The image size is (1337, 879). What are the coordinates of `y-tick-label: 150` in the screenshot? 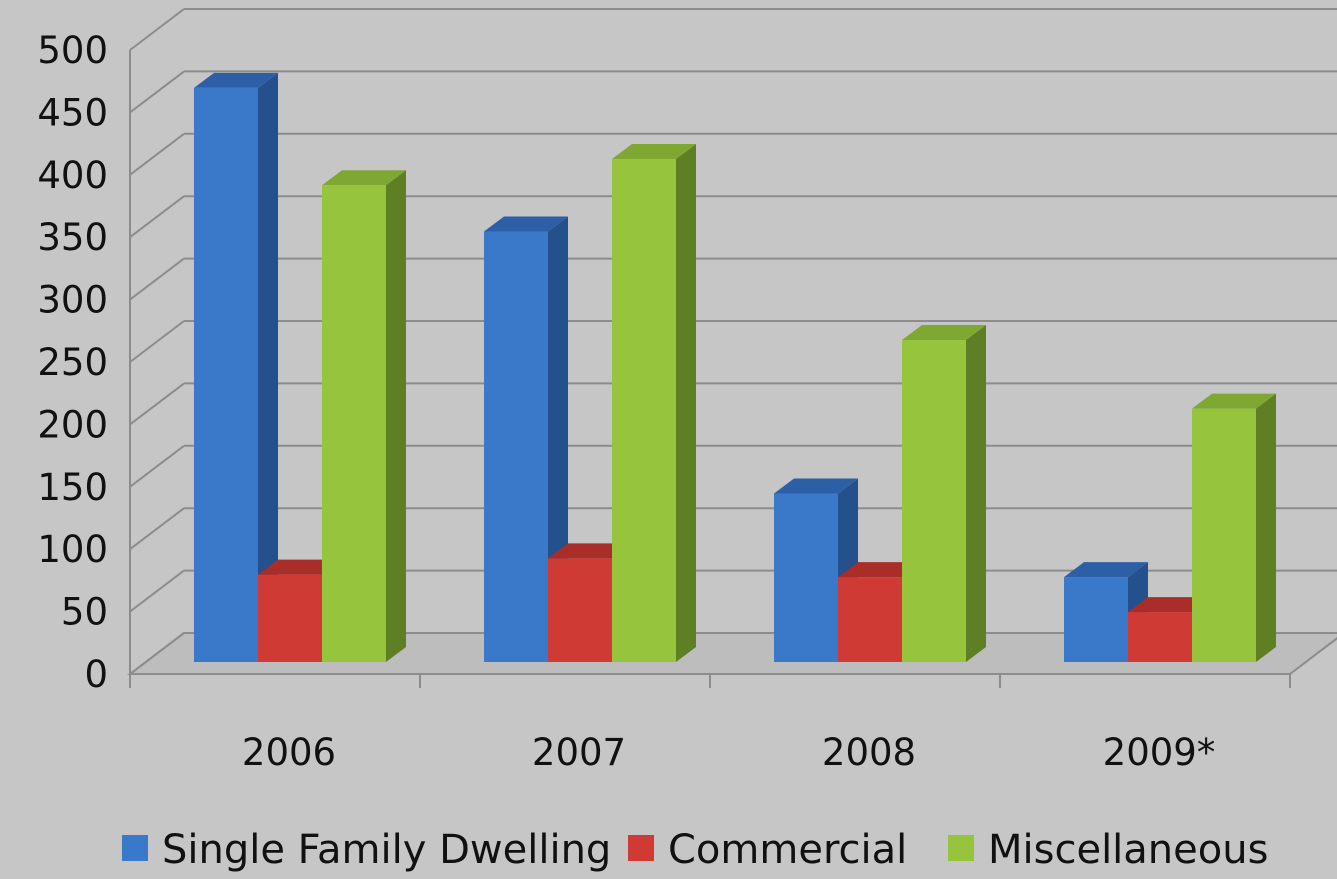 It's located at (72, 487).